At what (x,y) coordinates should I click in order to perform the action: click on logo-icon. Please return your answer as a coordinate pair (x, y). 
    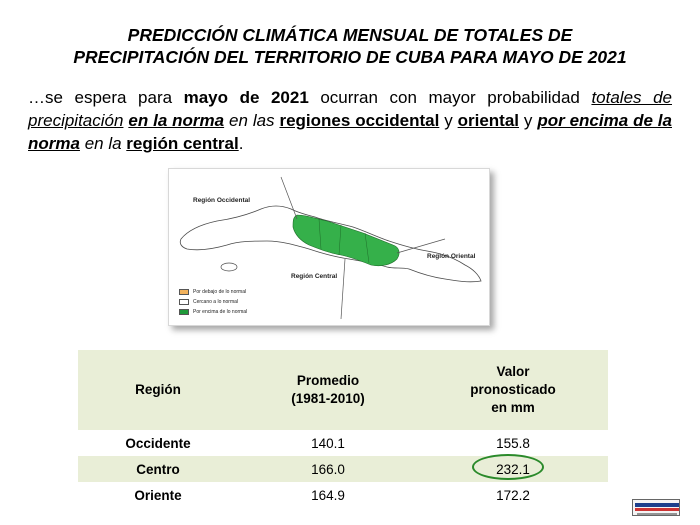
    Looking at the image, I should click on (657, 509).